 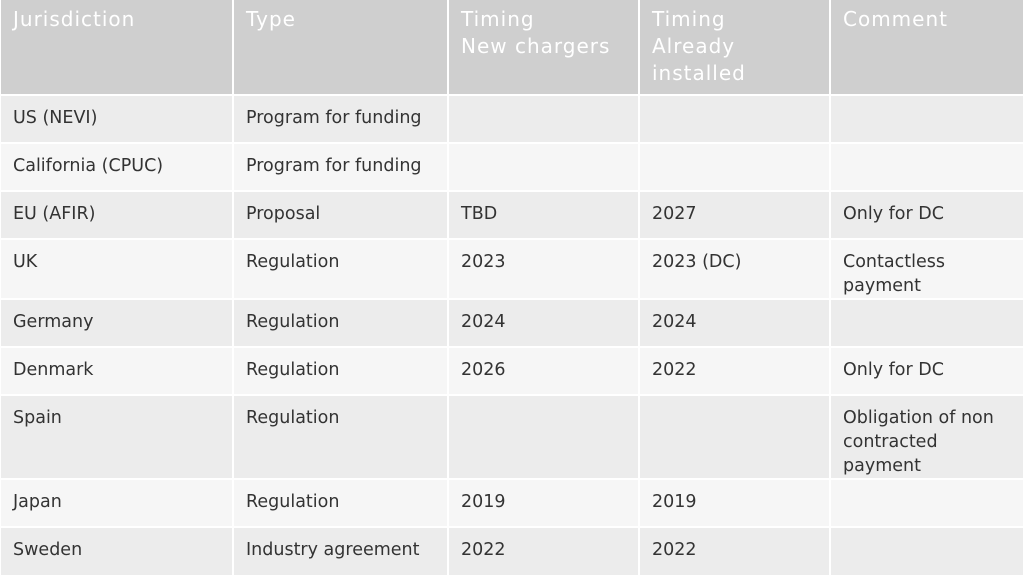 I want to click on header-text: Type, so click(x=271, y=19).